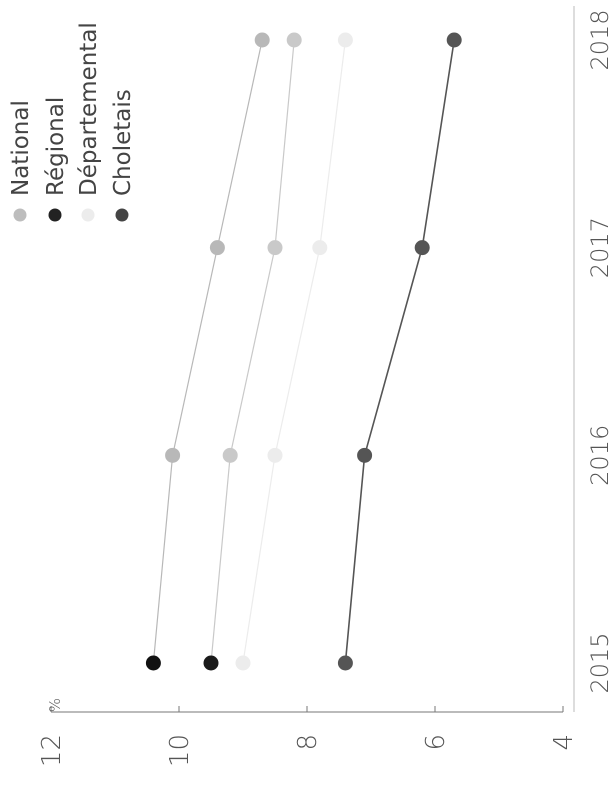 The image size is (615, 809). Describe the element at coordinates (600, 455) in the screenshot. I see `category-tick-label: 2016` at that location.